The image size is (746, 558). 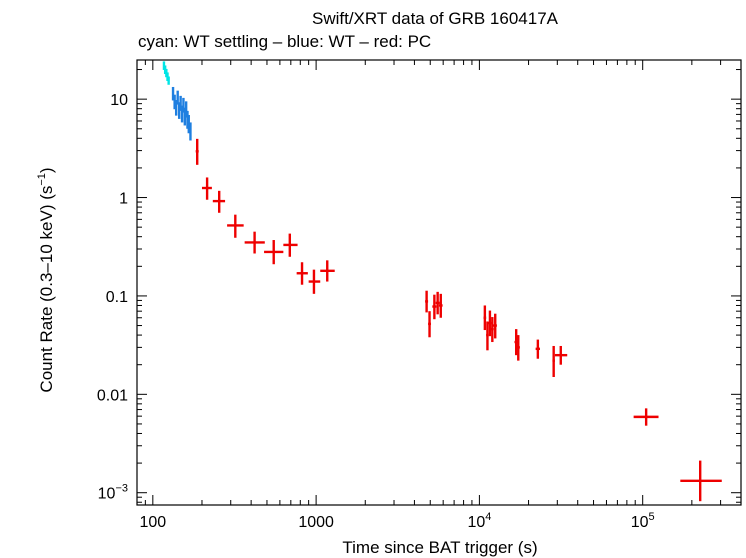 What do you see at coordinates (113, 493) in the screenshot?
I see `y-tick-label: 10−3` at bounding box center [113, 493].